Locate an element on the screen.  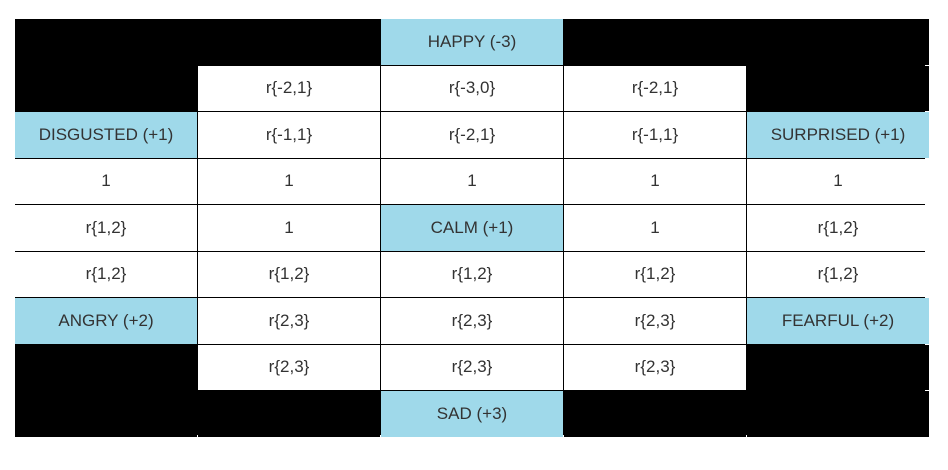
emotion-cell-angry: ANGRY (+2) is located at coordinates (106, 321).